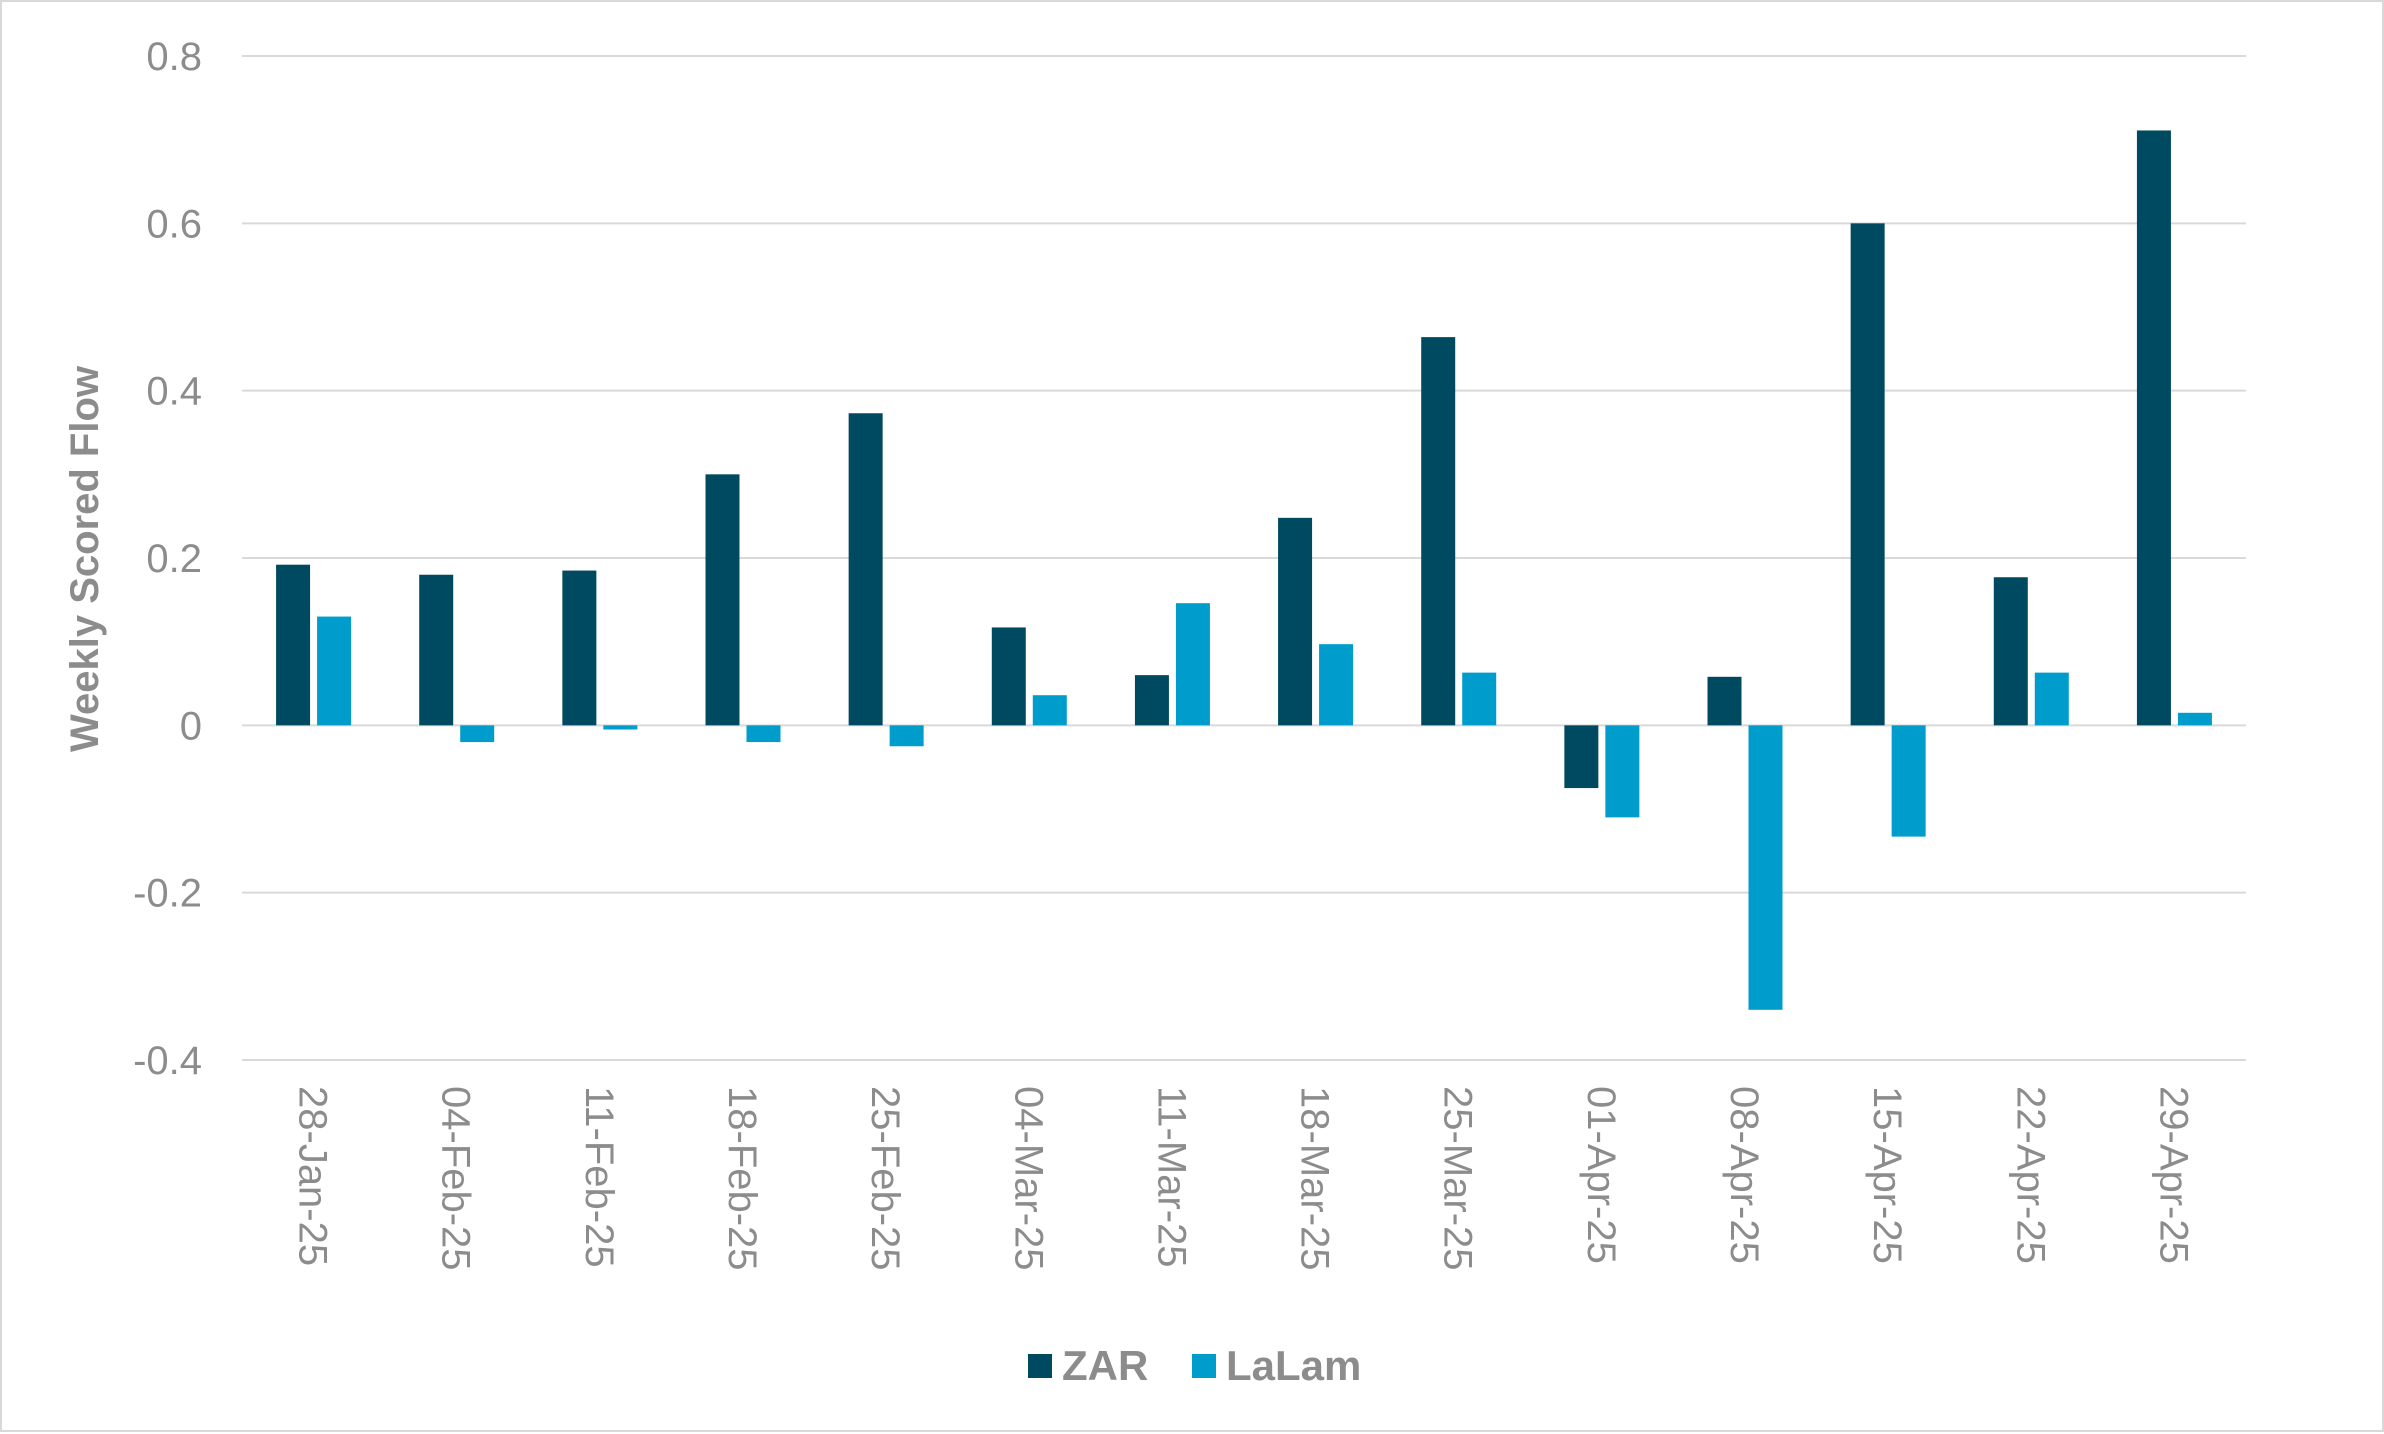  Describe the element at coordinates (1105, 1365) in the screenshot. I see `legend-label-zar: ZAR` at that location.